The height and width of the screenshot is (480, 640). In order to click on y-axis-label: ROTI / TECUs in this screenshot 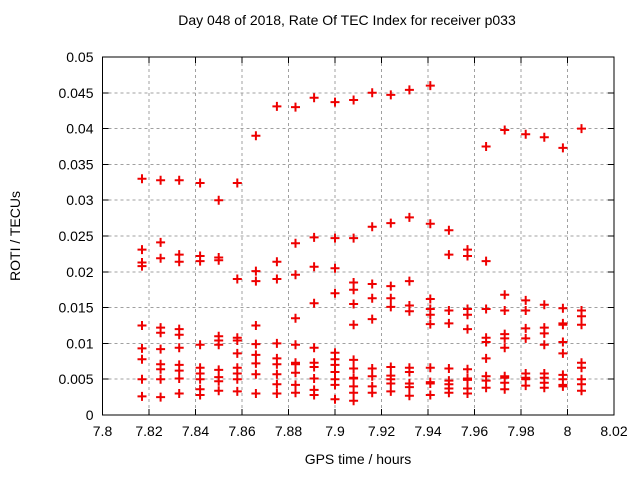, I will do `click(15, 236)`.